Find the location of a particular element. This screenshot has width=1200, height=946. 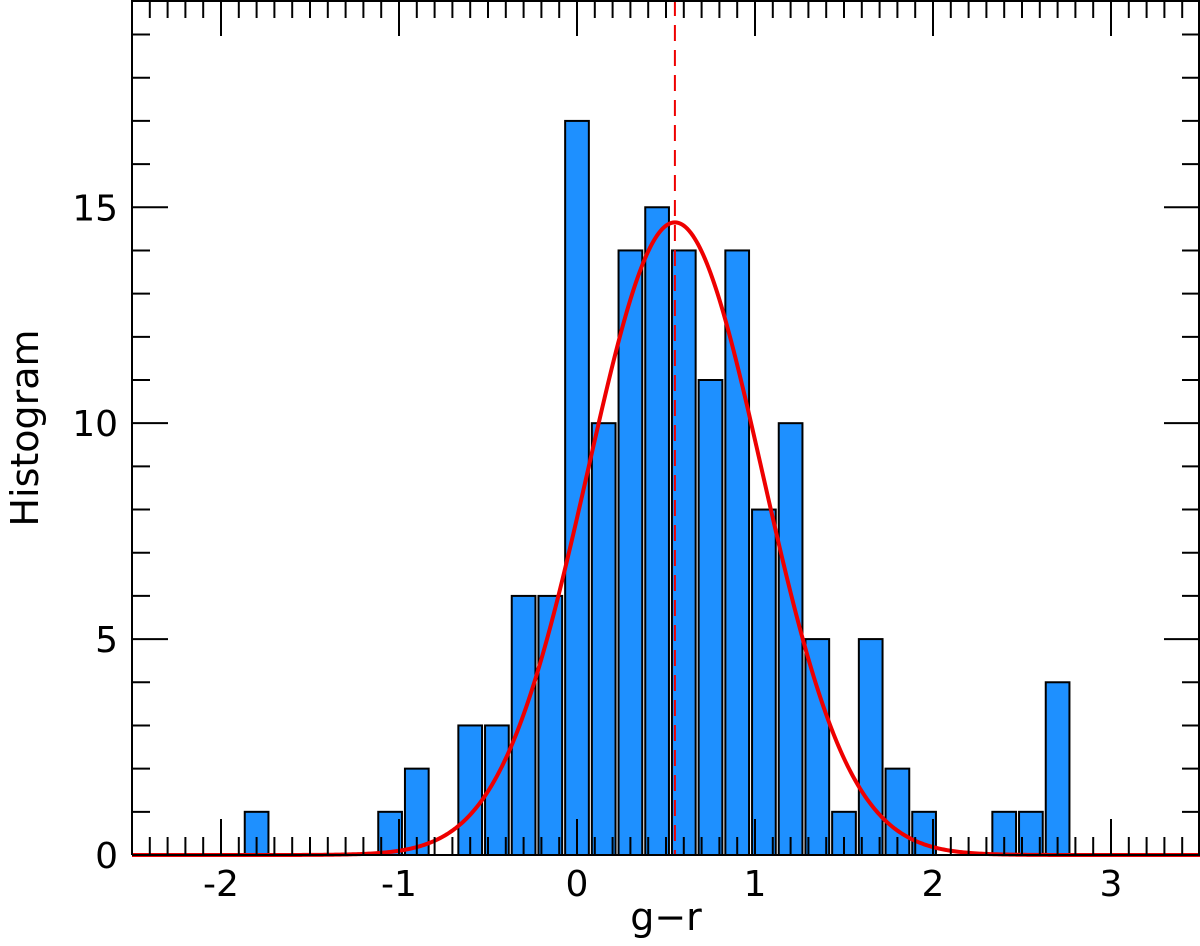

y-tick-label: 0 is located at coordinates (106, 856).